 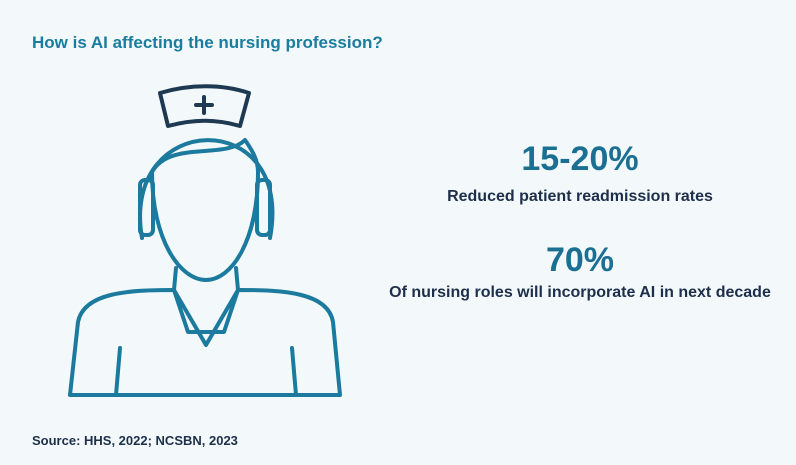 I want to click on cap-cross, so click(x=204, y=105).